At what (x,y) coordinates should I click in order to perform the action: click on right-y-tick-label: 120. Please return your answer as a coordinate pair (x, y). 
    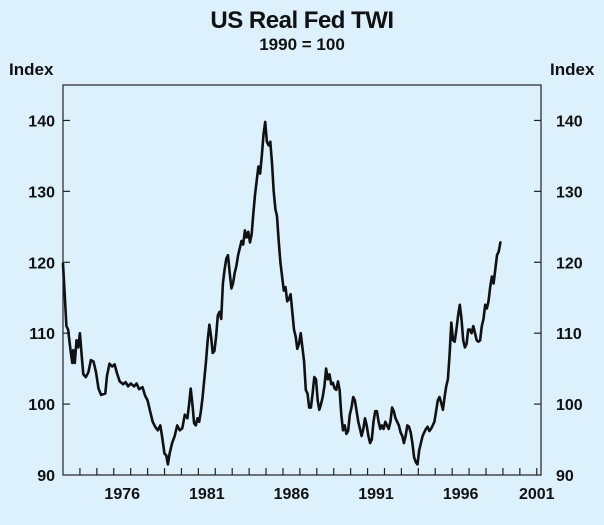
    Looking at the image, I should click on (569, 263).